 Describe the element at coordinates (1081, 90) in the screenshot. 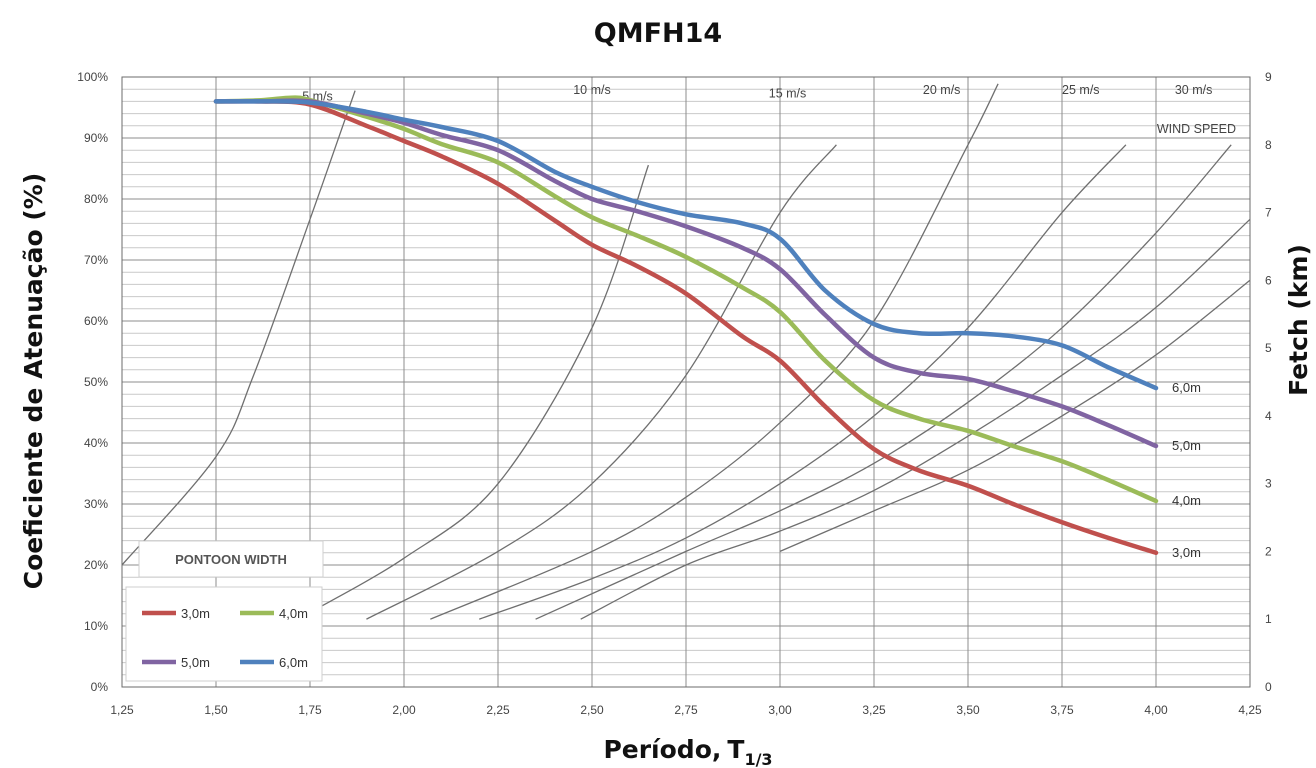

I see `wind-speed-label: 25 m/s` at that location.